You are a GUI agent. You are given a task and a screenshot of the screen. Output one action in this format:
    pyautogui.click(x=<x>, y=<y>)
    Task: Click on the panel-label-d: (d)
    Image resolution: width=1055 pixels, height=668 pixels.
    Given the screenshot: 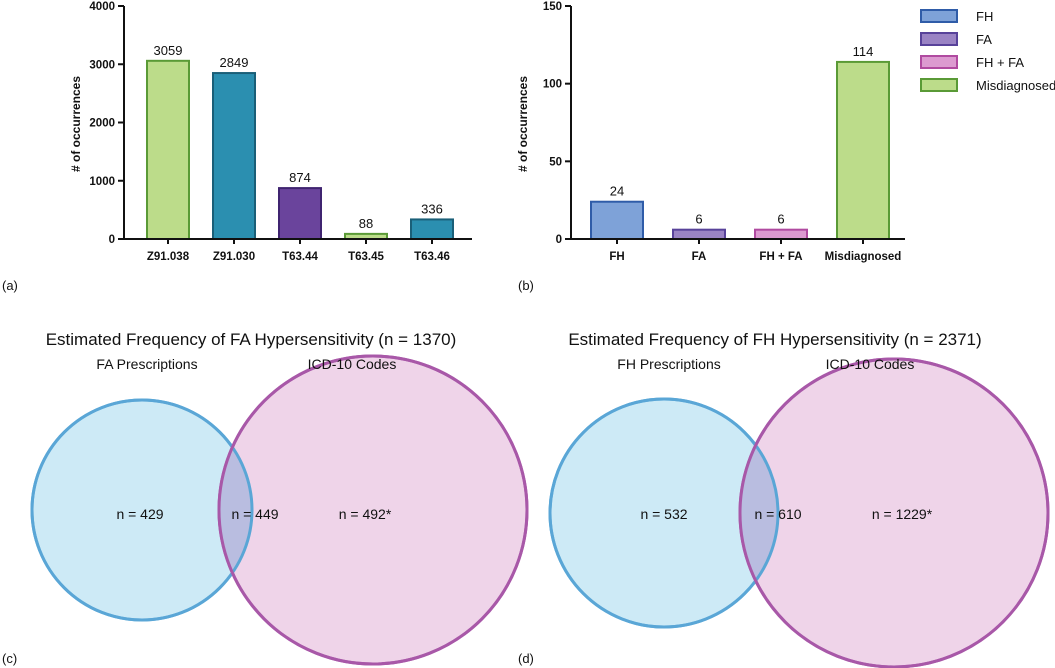 What is the action you would take?
    pyautogui.click(x=526, y=658)
    